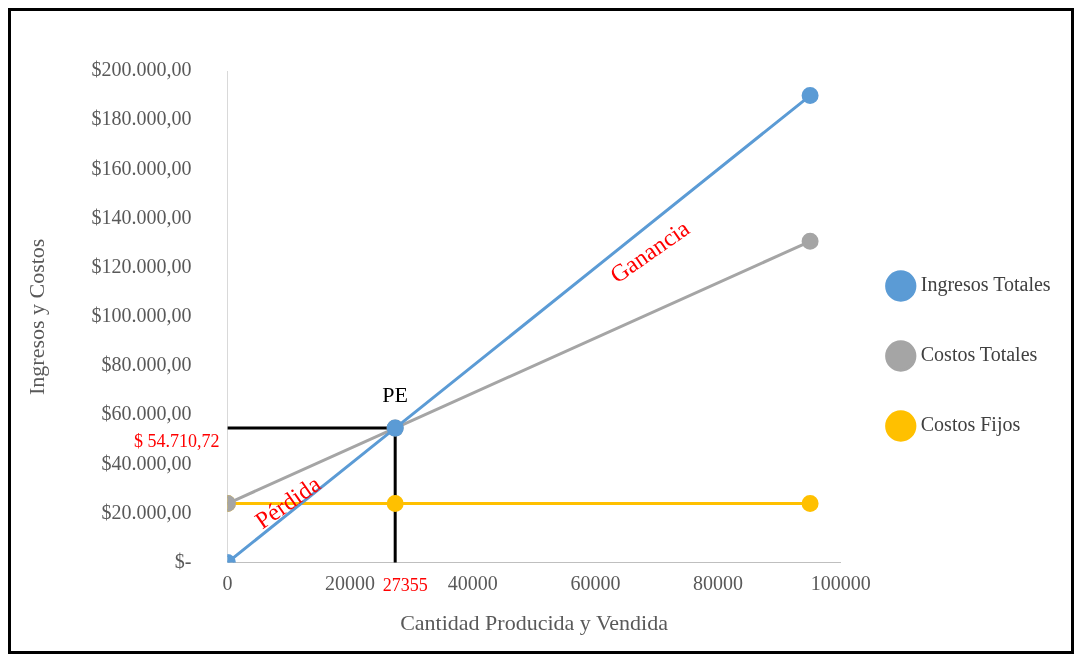 The image size is (1086, 661). Describe the element at coordinates (141, 315) in the screenshot. I see `y-tick-label: $100.000,00` at that location.